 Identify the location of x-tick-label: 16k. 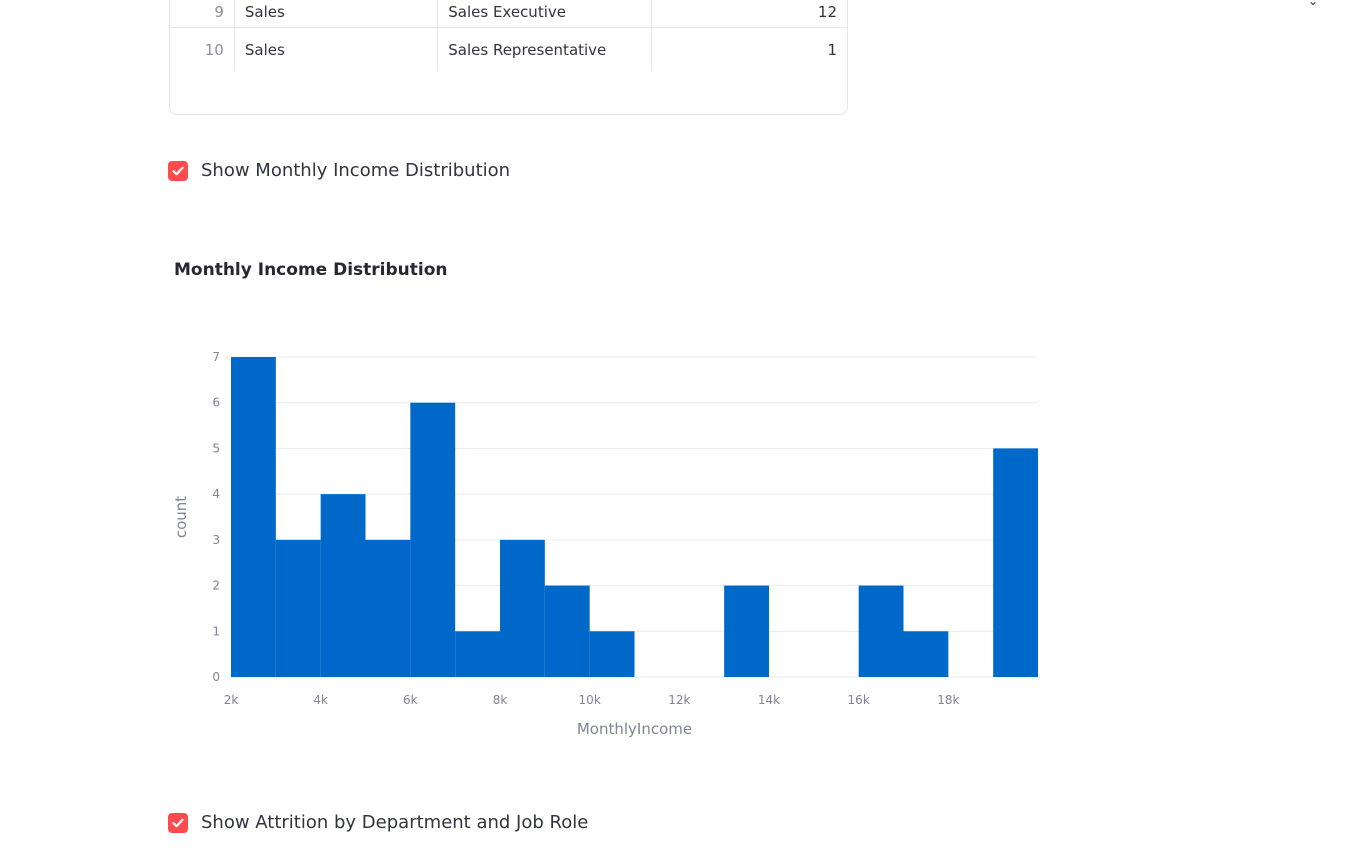
(859, 700).